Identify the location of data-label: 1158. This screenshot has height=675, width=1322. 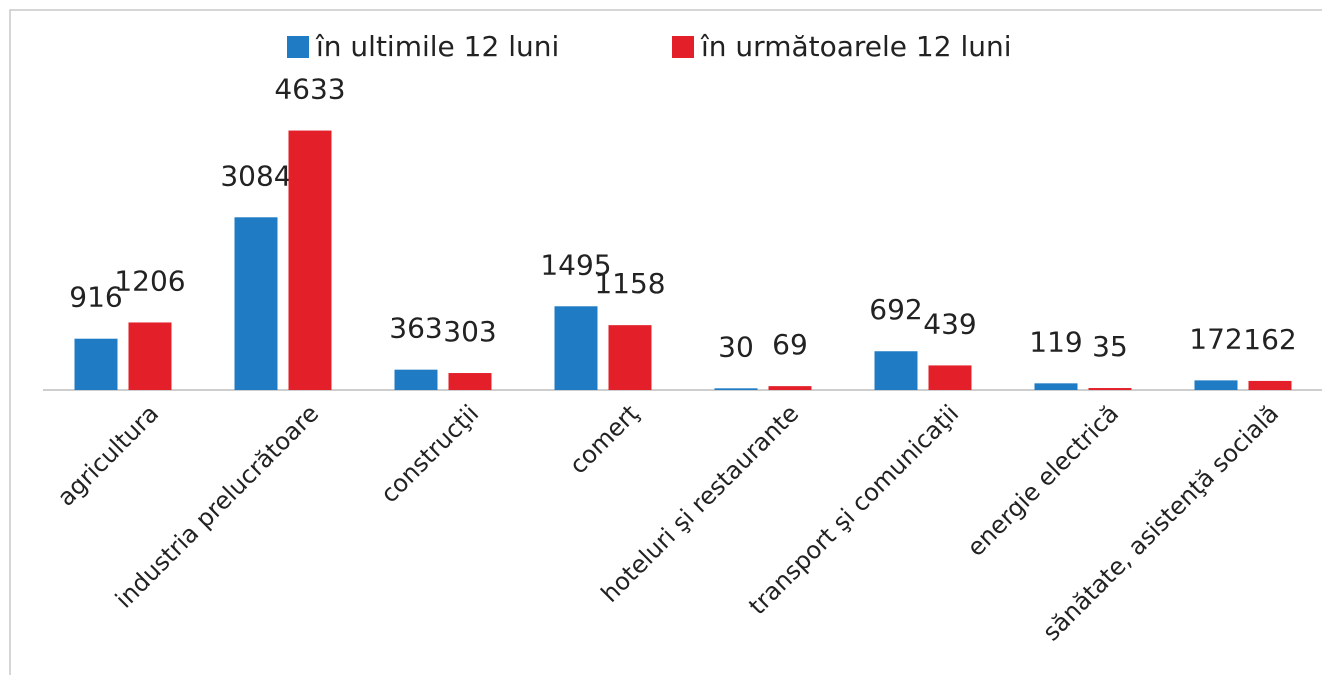
(629, 283).